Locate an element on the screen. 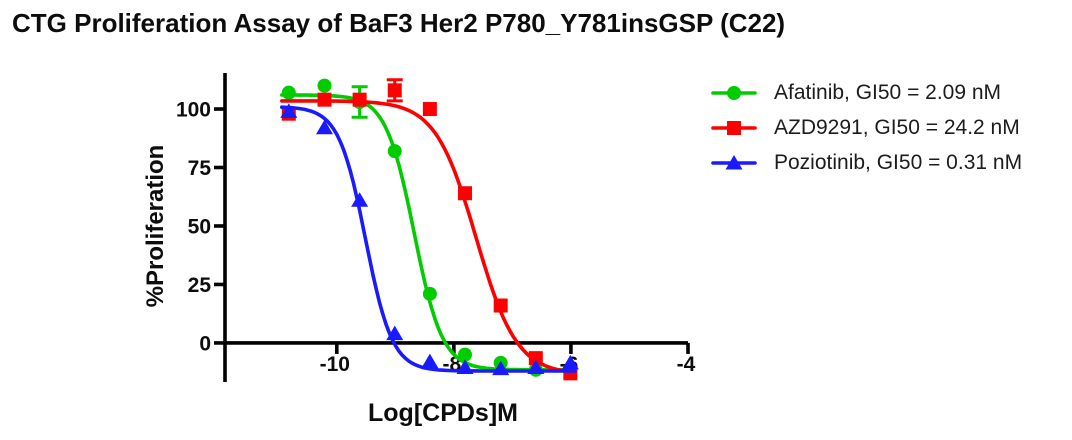 This screenshot has width=1072, height=440. svg-text: 100 is located at coordinates (193, 110).